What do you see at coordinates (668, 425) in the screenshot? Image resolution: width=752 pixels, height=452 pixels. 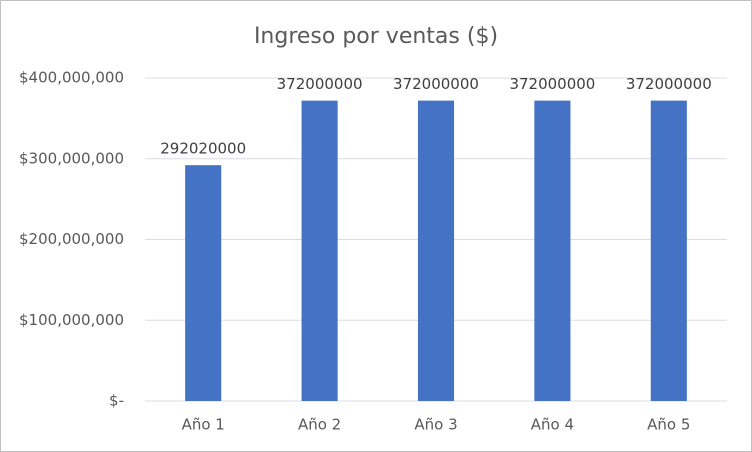 I see `x-tick-label: Año 5` at bounding box center [668, 425].